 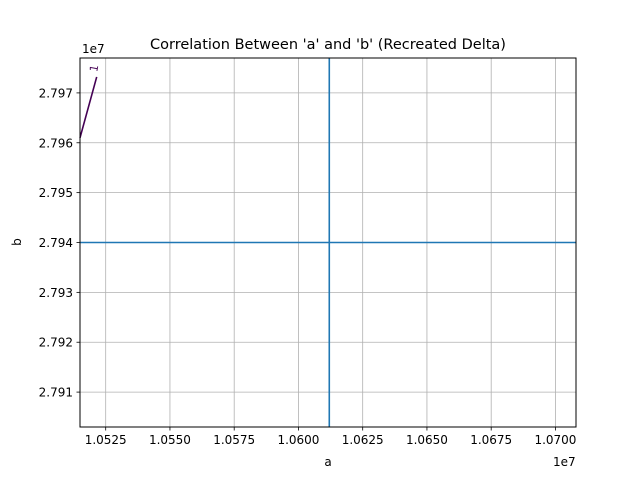 What do you see at coordinates (56, 393) in the screenshot?
I see `y-tick-label: 2.791` at bounding box center [56, 393].